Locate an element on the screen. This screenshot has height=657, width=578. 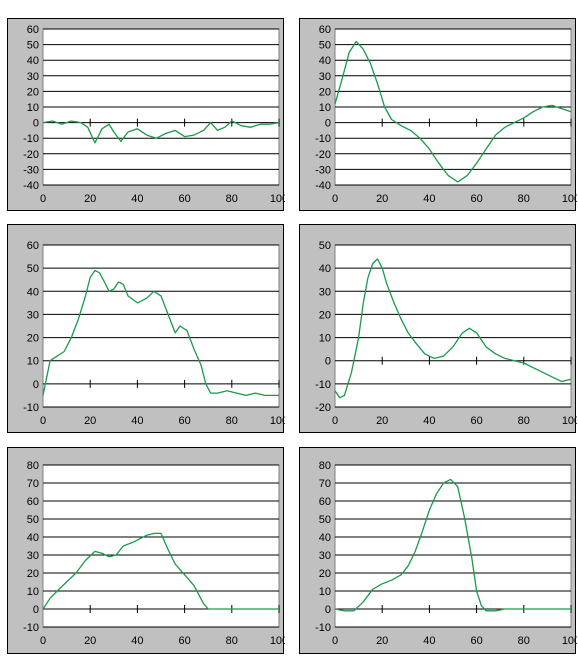
chart-svg-6: -1001020304050607080020406080100 is located at coordinates (446, 553).